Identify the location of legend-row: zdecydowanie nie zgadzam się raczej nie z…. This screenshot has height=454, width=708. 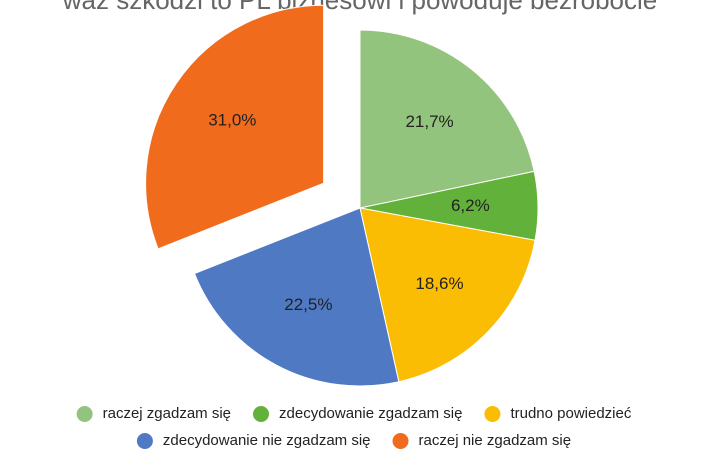
(354, 440).